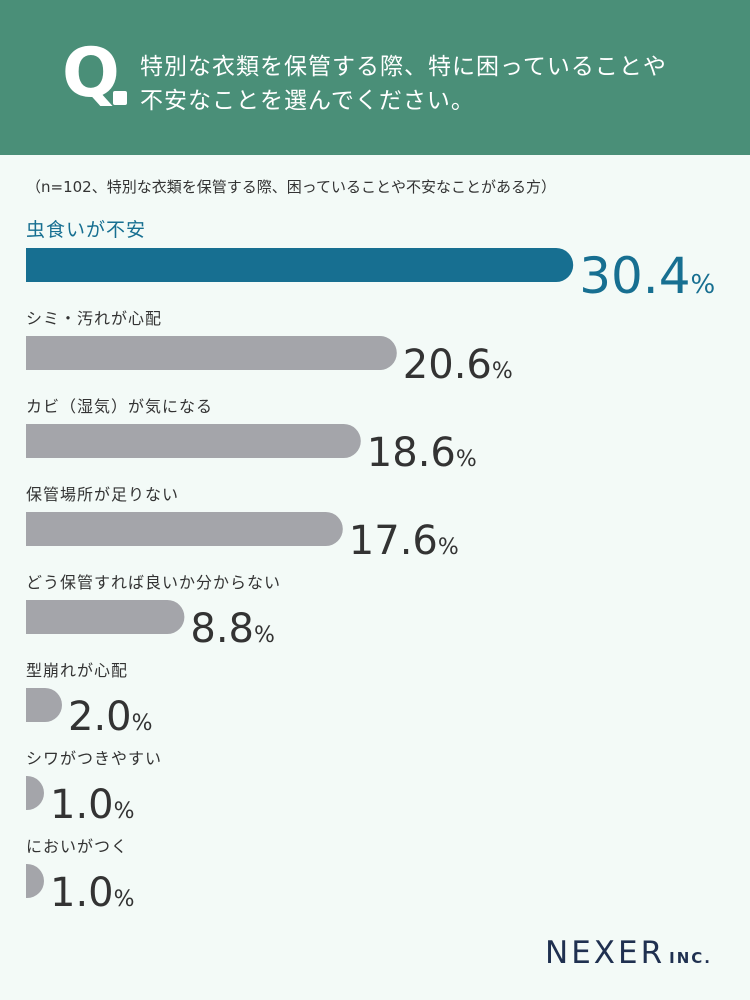 The width and height of the screenshot is (750, 1000). I want to click on value-label: 20.6%, so click(458, 365).